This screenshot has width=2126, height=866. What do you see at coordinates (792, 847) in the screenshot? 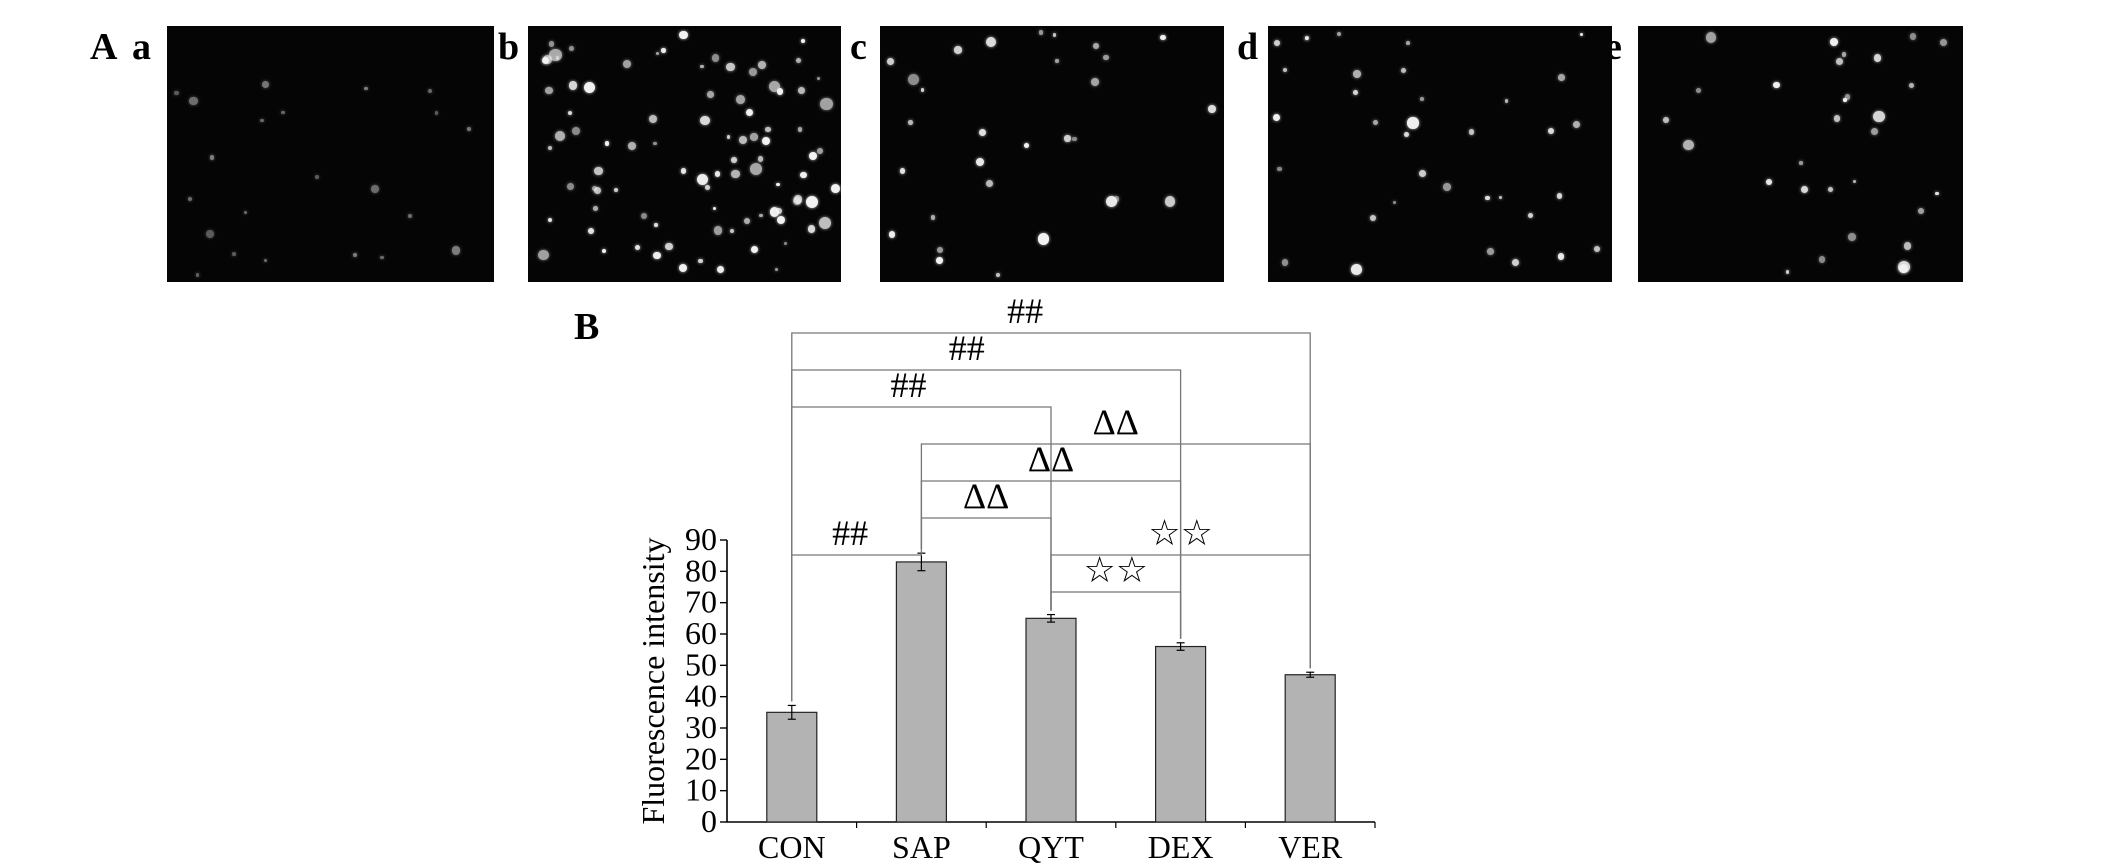
I see `x-tick-label: CON` at bounding box center [792, 847].